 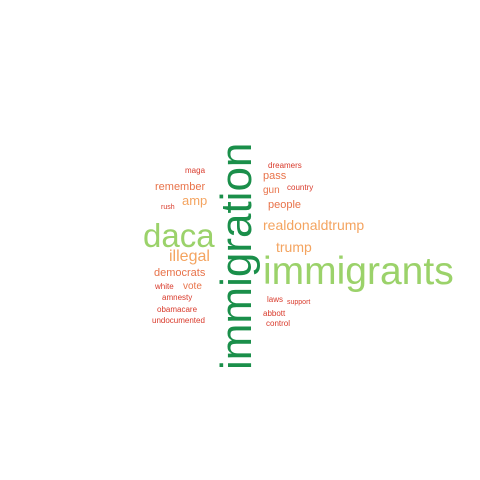 I want to click on word-immigration: immigration, so click(x=236, y=256).